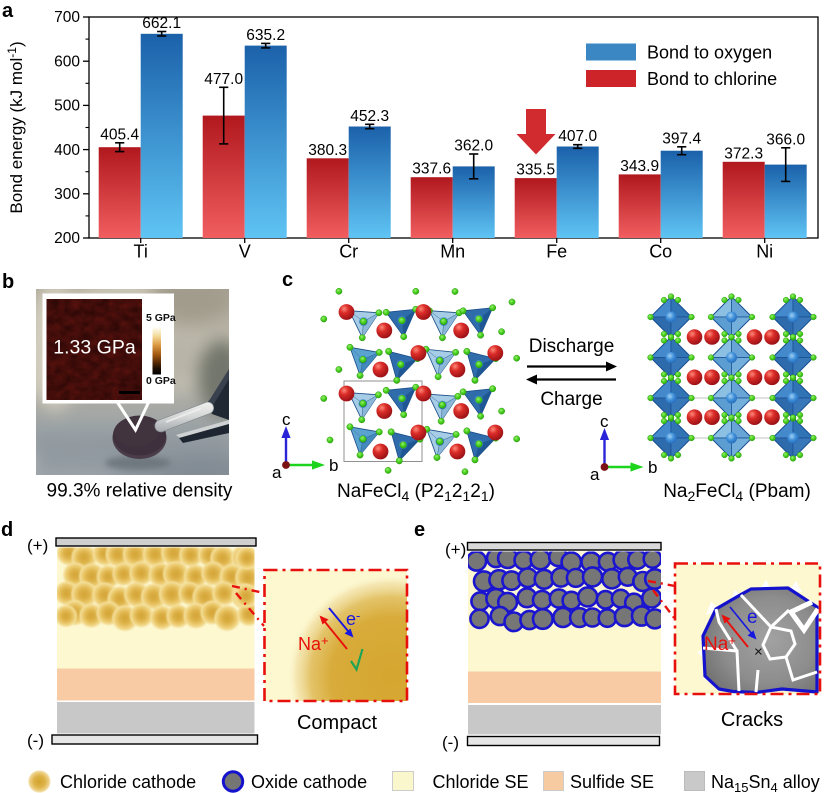 Image resolution: width=826 pixels, height=793 pixels. What do you see at coordinates (161, 318) in the screenshot?
I see `svg-text: 5 GPa` at bounding box center [161, 318].